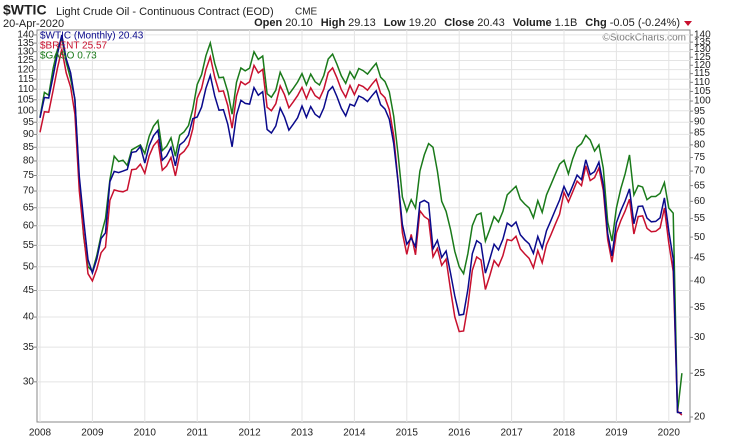 This screenshot has width=730, height=442. I want to click on y-tick-label: 70, so click(29, 191).